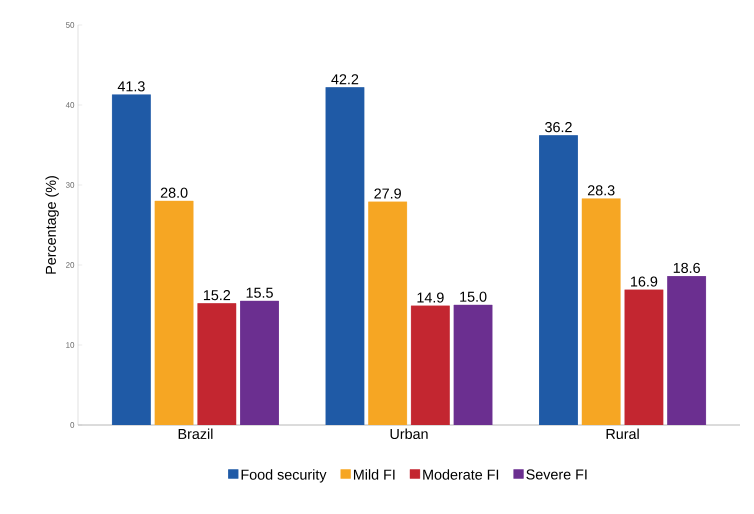 The image size is (754, 514). Describe the element at coordinates (259, 293) in the screenshot. I see `data-label: 15.5` at that location.